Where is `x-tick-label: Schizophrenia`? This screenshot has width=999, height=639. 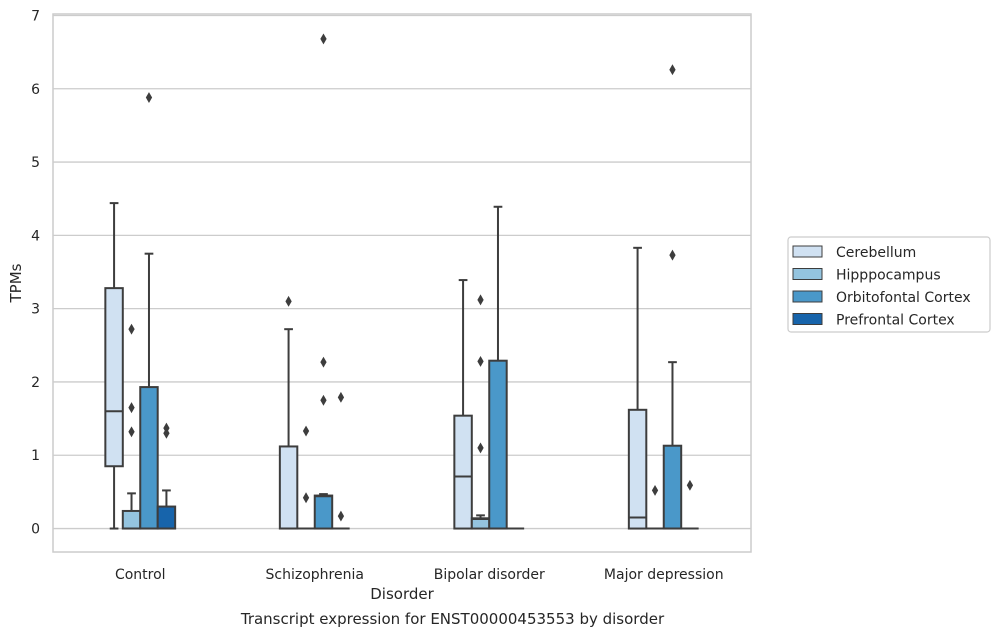
x-tick-label: Schizophrenia is located at coordinates (315, 575).